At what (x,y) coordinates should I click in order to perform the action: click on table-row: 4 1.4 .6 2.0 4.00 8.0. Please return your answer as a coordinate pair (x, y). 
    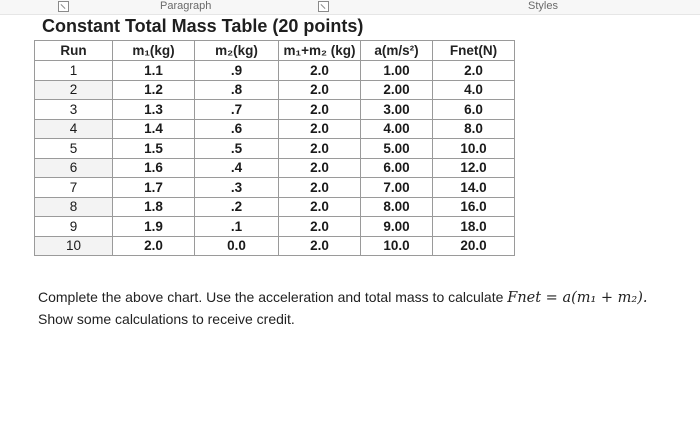
    Looking at the image, I should click on (274, 128).